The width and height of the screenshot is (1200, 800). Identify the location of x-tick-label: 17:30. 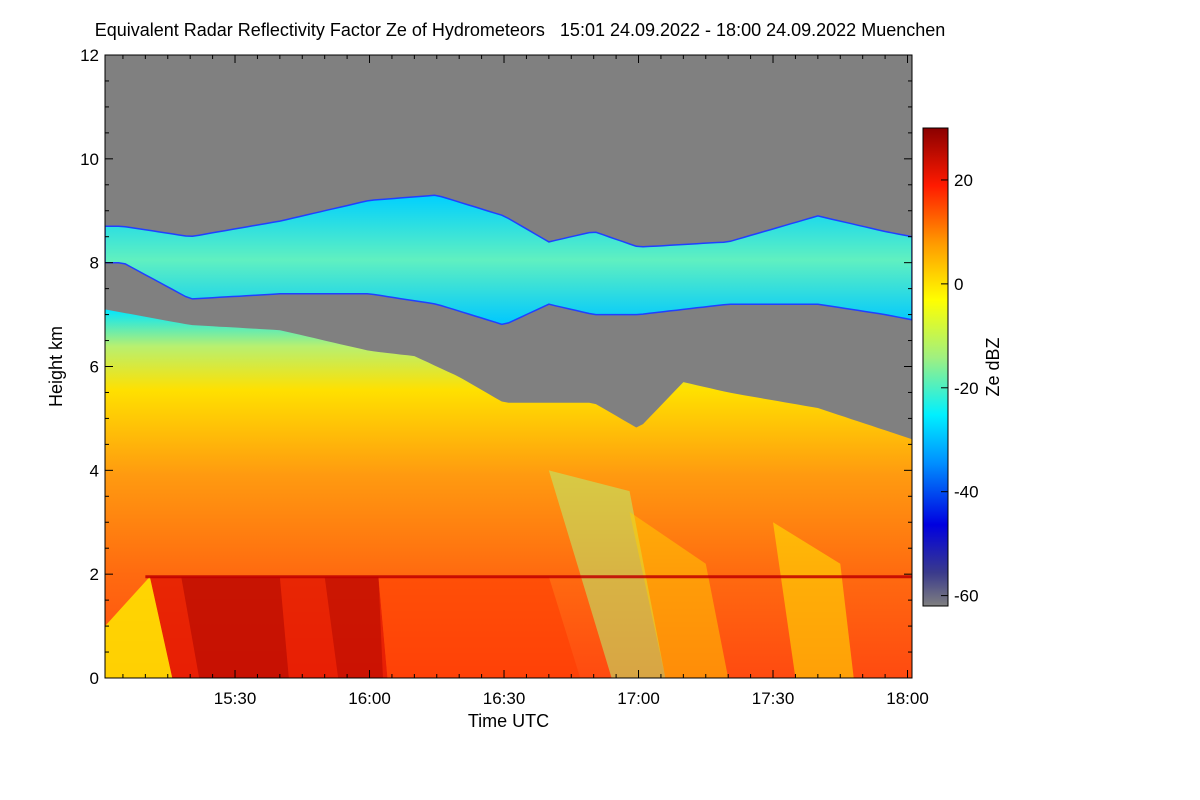
(773, 698).